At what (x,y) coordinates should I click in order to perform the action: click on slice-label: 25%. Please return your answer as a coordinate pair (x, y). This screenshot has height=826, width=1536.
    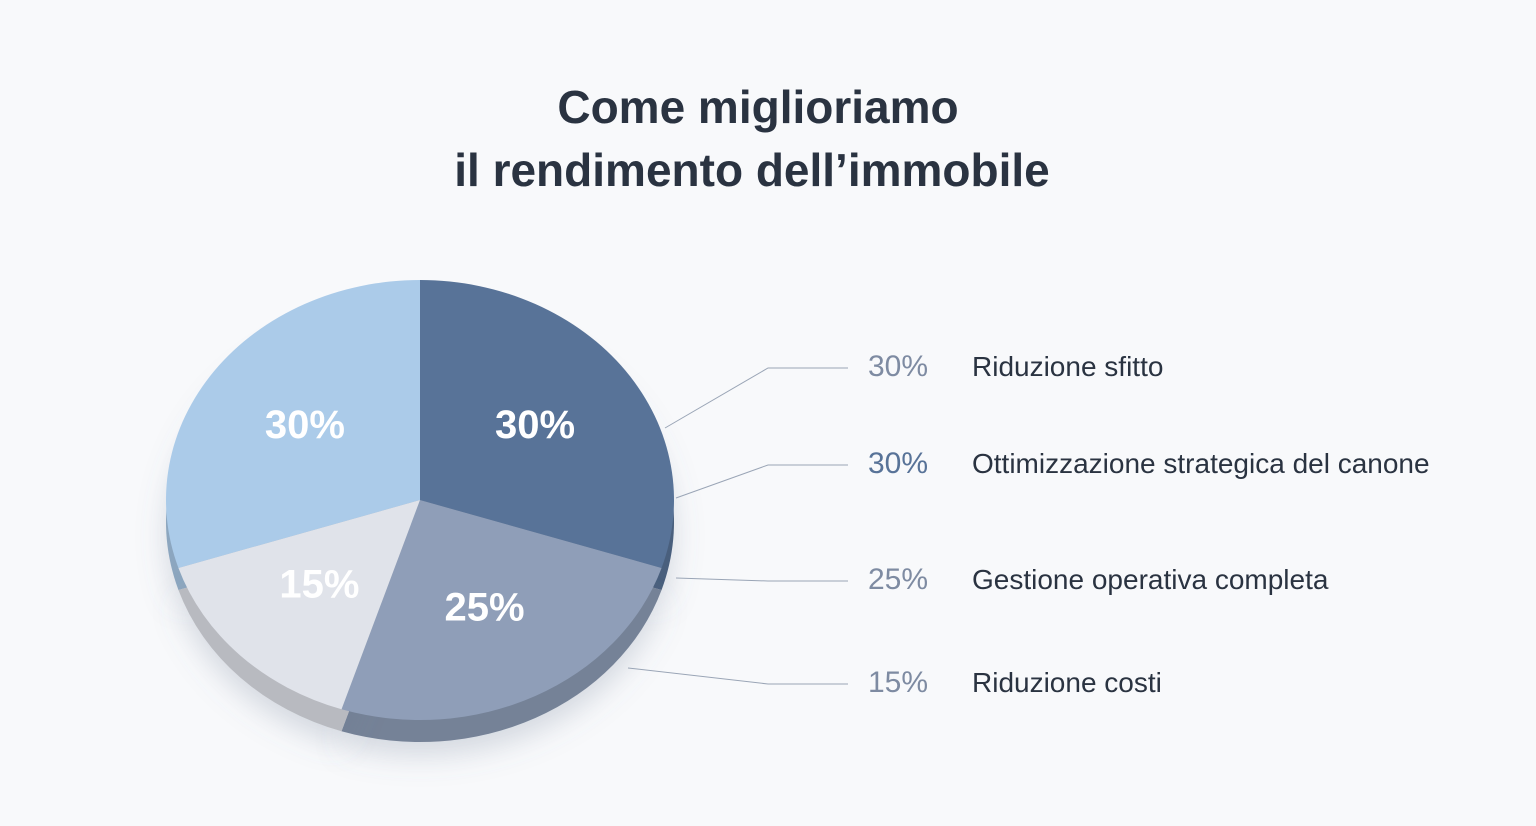
    Looking at the image, I should click on (485, 607).